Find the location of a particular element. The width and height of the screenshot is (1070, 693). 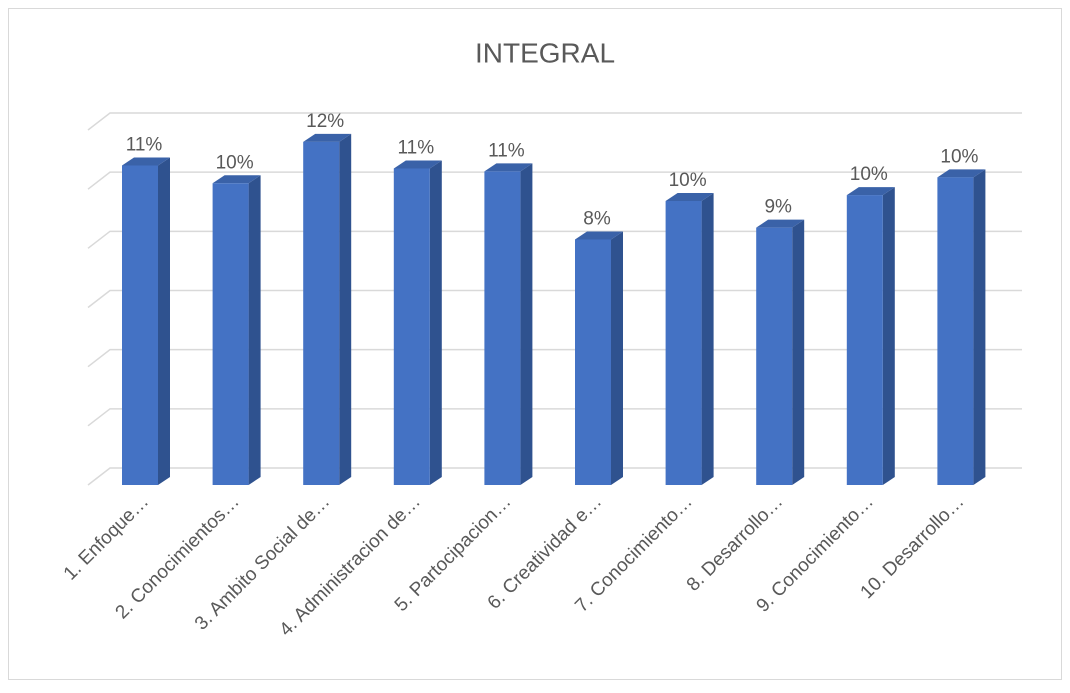

data-label: 12% is located at coordinates (325, 121).